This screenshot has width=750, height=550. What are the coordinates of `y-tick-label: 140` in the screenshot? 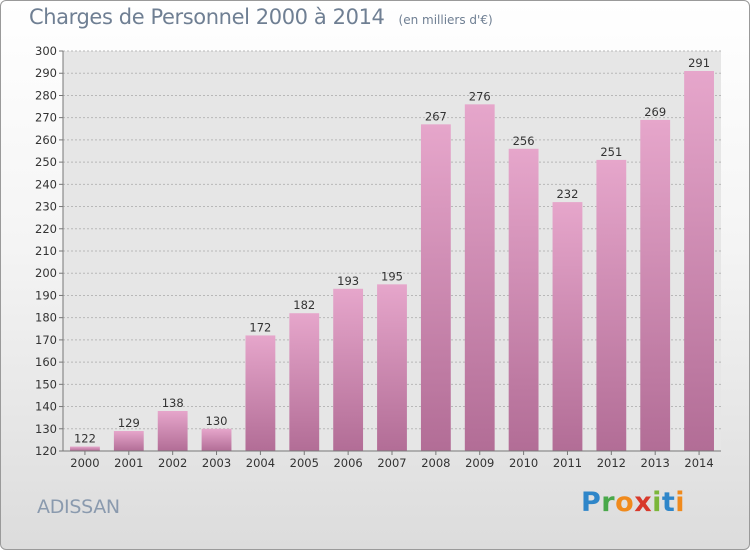 It's located at (46, 407).